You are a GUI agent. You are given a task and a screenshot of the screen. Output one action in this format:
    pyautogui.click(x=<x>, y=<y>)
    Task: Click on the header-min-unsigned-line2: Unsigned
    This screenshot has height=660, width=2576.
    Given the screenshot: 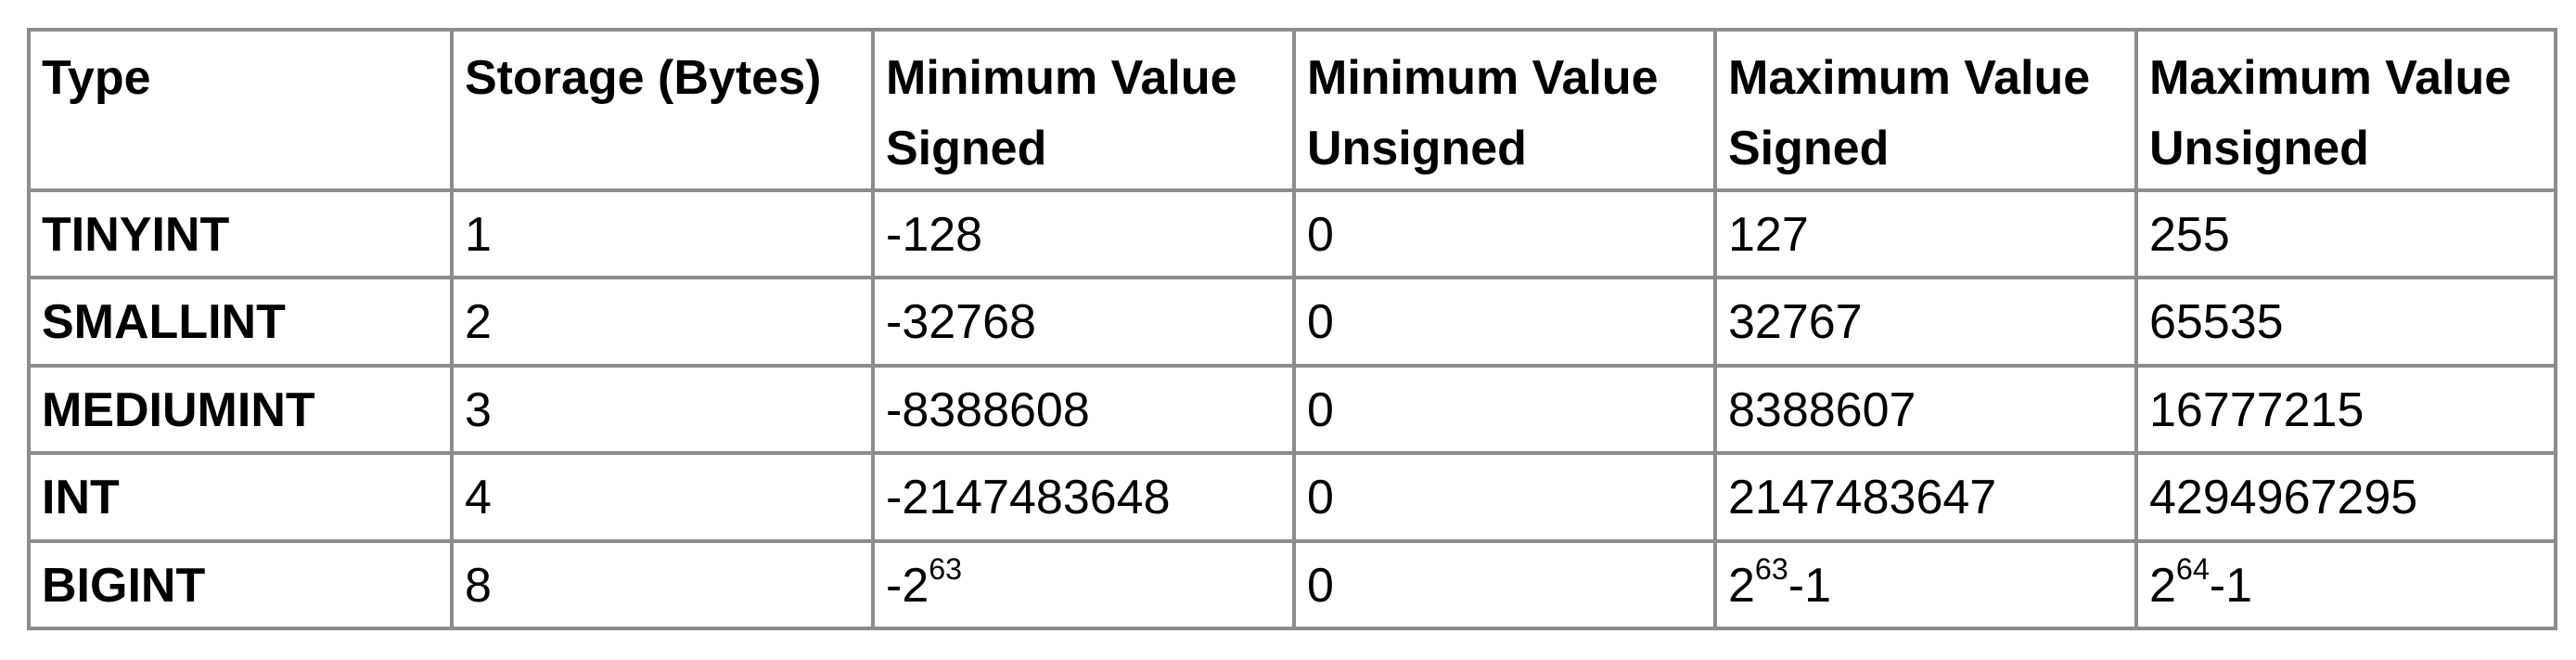 What is the action you would take?
    pyautogui.click(x=1417, y=149)
    